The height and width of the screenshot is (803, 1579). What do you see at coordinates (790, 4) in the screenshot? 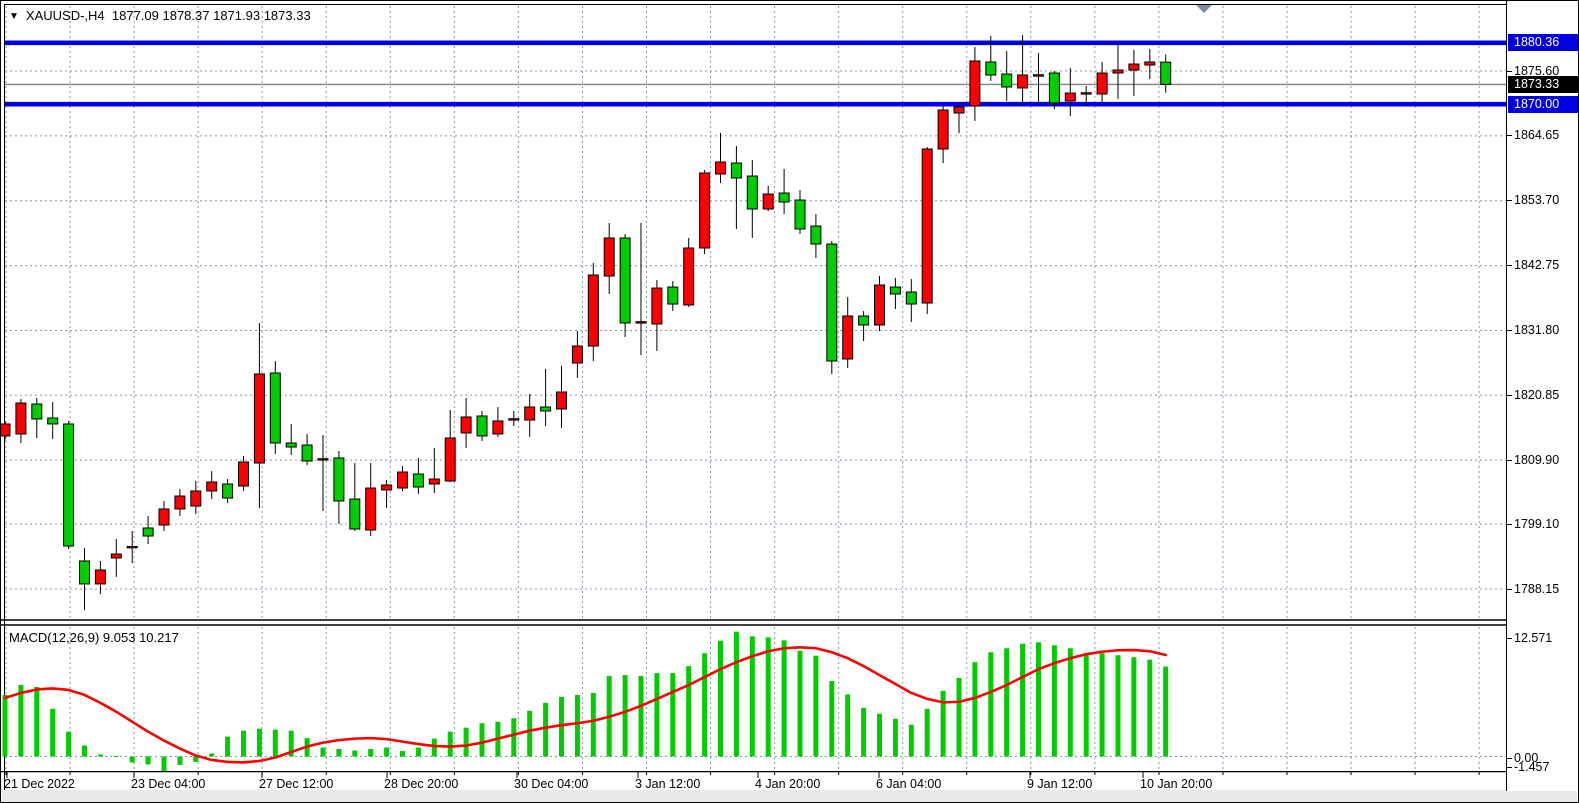
I see `window-inner-border-top` at bounding box center [790, 4].